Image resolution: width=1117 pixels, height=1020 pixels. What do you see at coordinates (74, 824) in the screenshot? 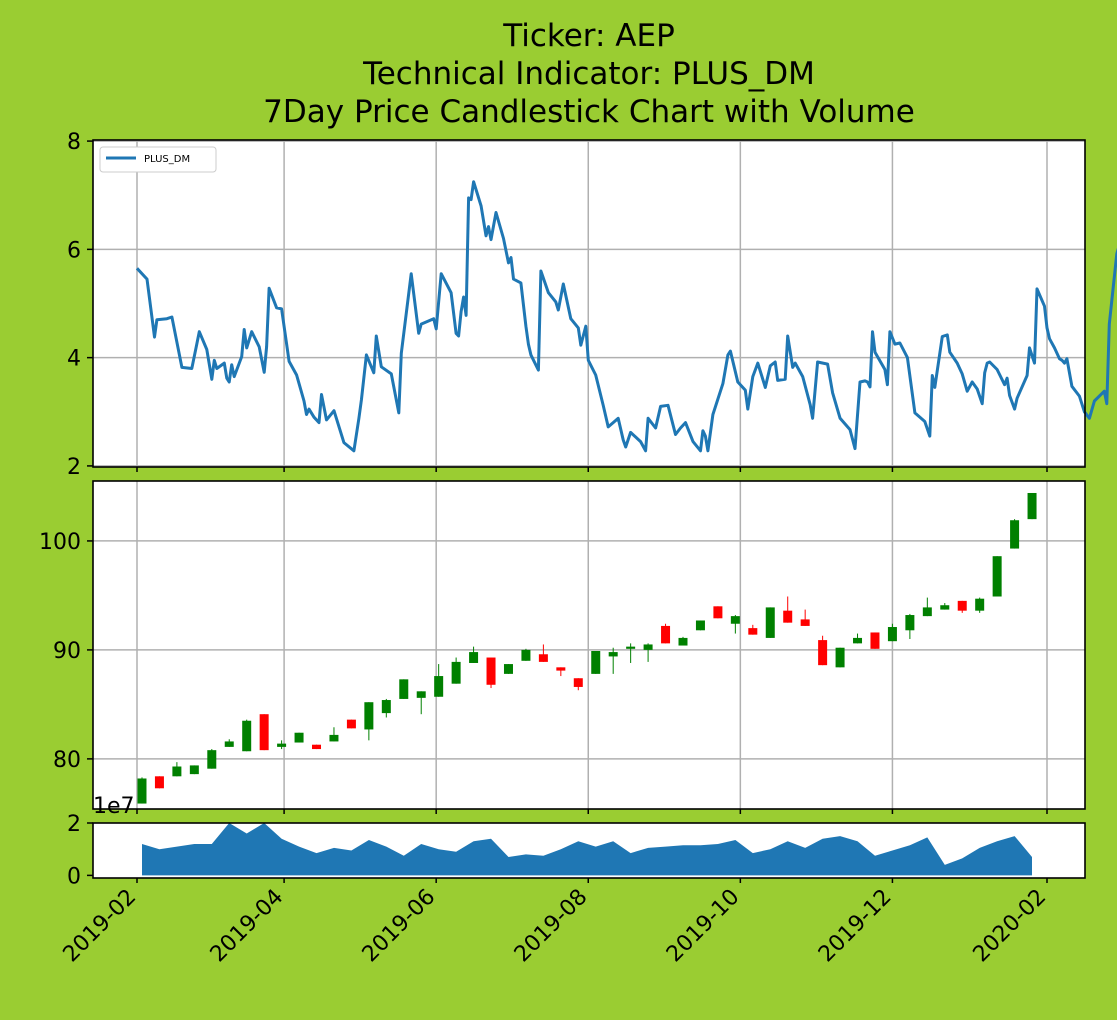
I see `volume-ytick-label-1: 2` at bounding box center [74, 824].